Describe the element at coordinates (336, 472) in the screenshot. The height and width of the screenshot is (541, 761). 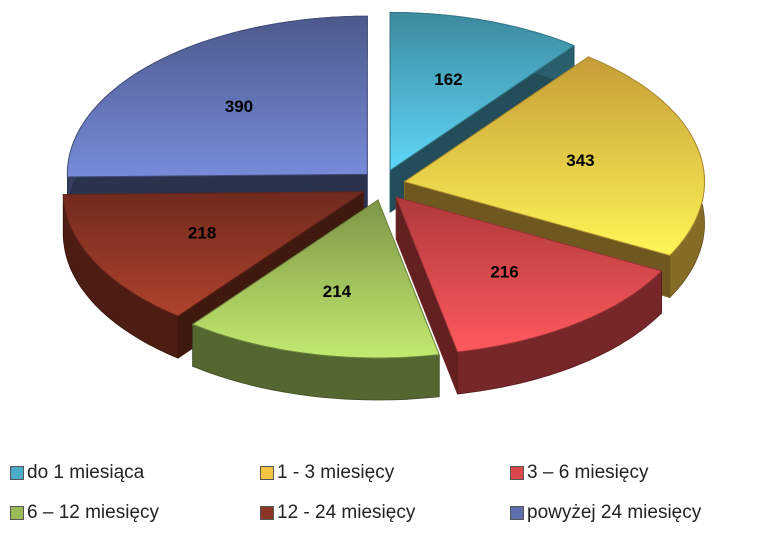
I see `legend-label: 1 - 3 miesięcy` at that location.